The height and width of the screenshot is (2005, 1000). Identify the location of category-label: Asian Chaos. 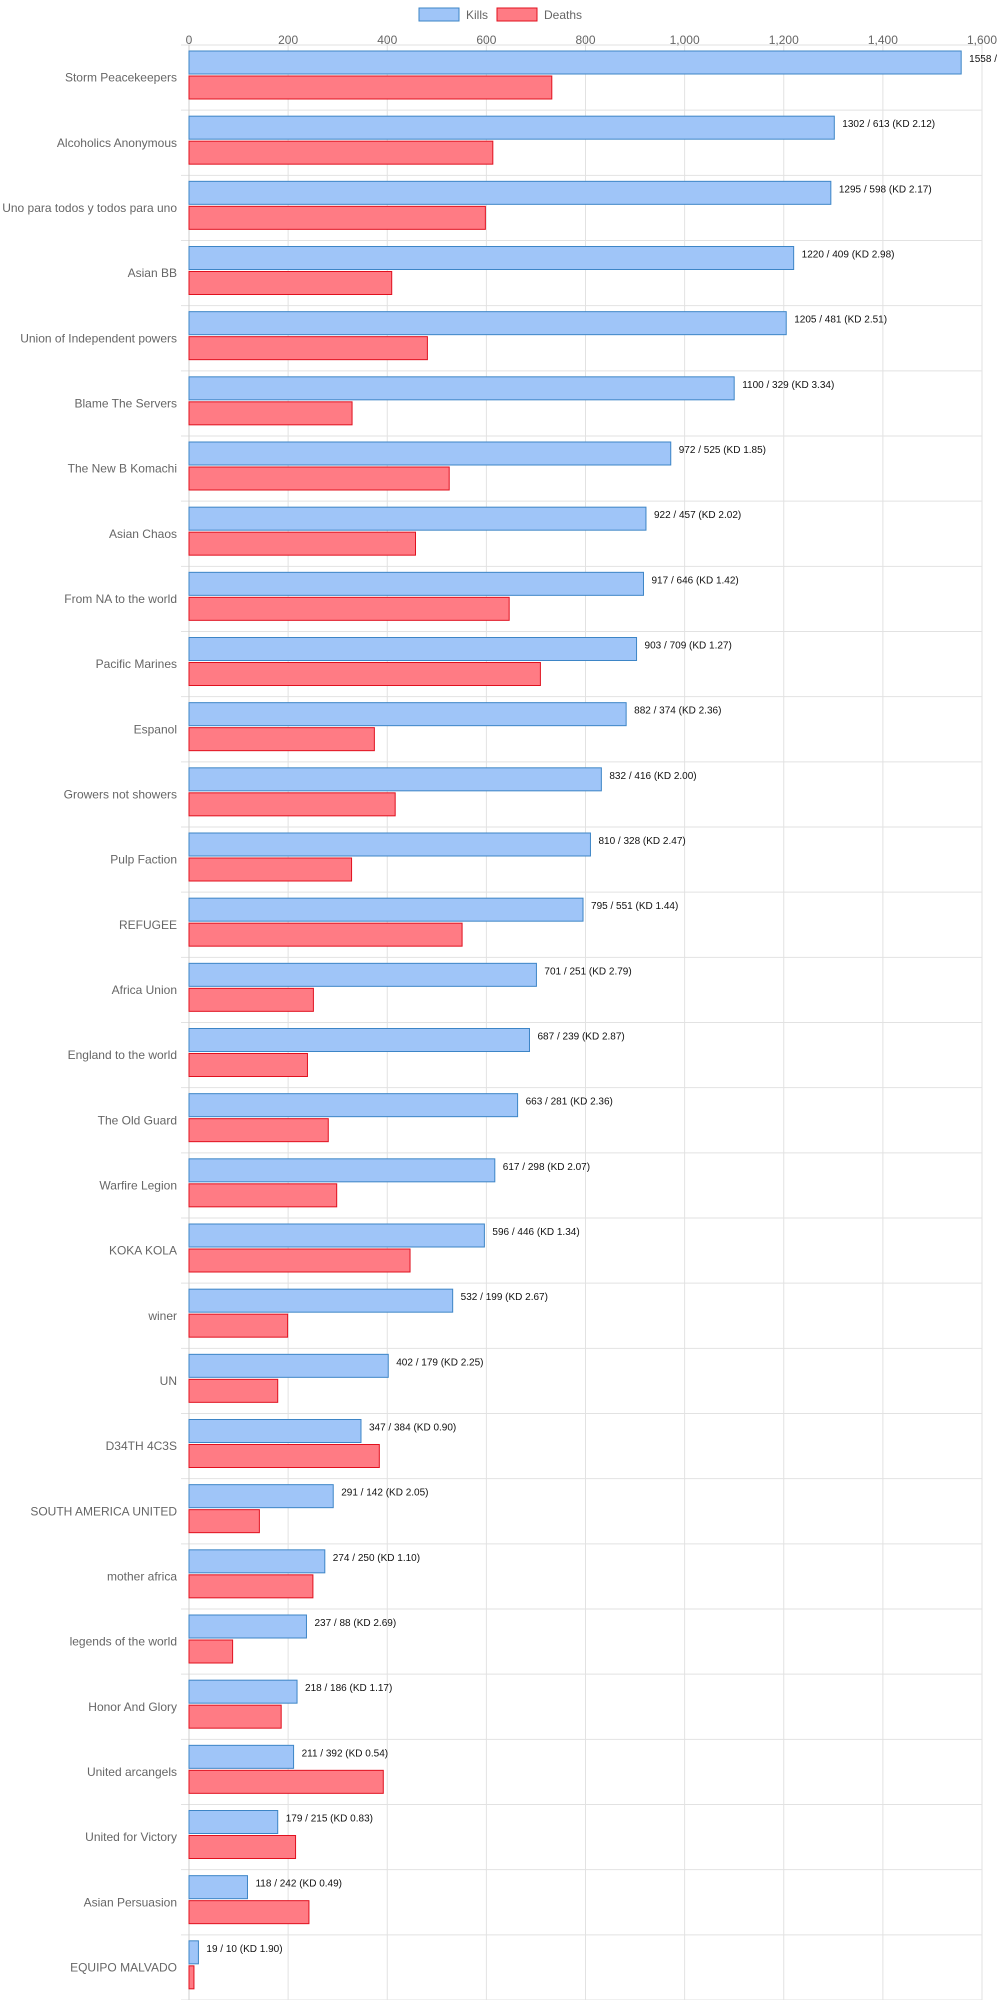
(143, 534).